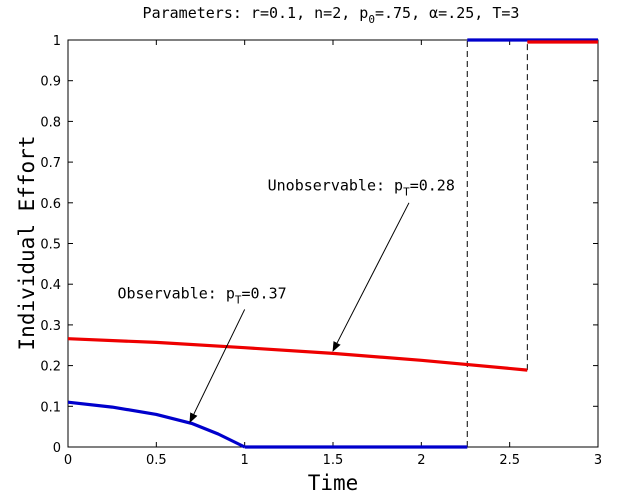  What do you see at coordinates (50, 163) in the screenshot?
I see `y-tick-label: 0.7` at bounding box center [50, 163].